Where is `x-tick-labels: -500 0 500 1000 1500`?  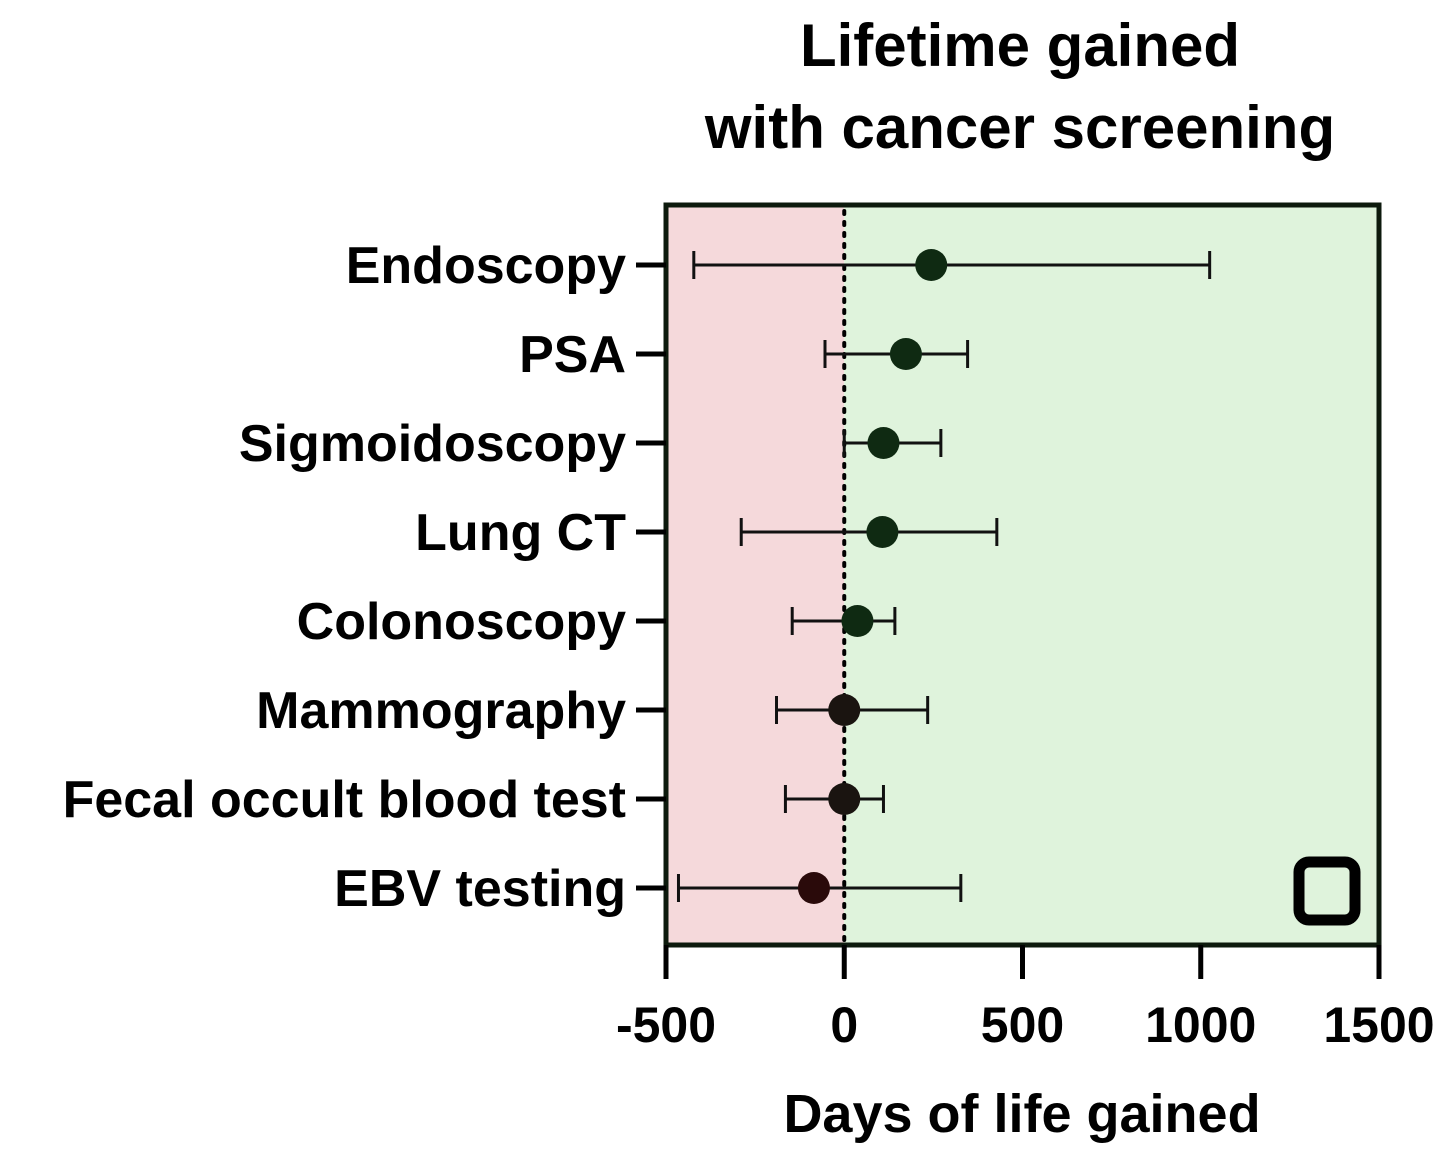 x-tick-labels: -500 0 500 1000 1500 is located at coordinates (1025, 1025).